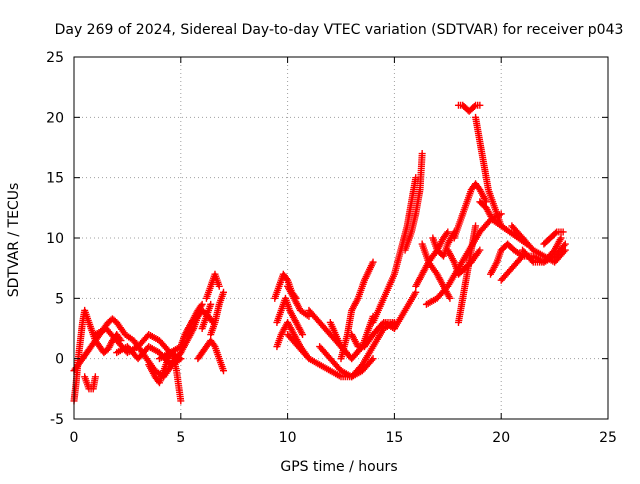 This screenshot has height=484, width=640. What do you see at coordinates (180, 438) in the screenshot?
I see `x-tick-label: 5` at bounding box center [180, 438].